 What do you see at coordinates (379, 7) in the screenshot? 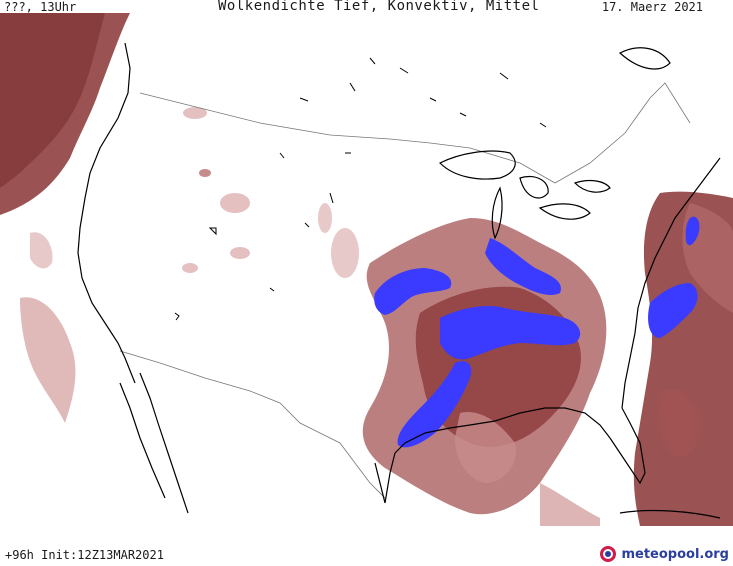
I see `map-title: Wolkendichte Tief, Konvektiv, Mittel` at bounding box center [379, 7].